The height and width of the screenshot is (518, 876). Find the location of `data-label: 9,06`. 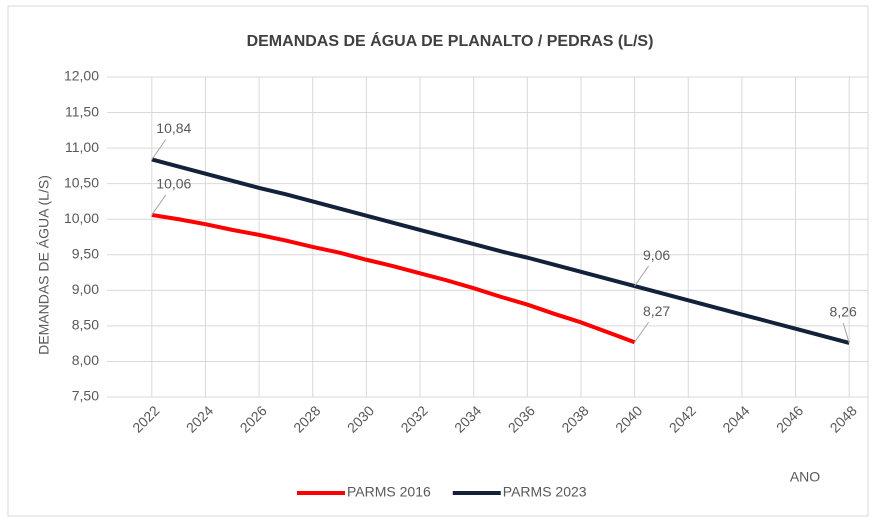

data-label: 9,06 is located at coordinates (656, 255).